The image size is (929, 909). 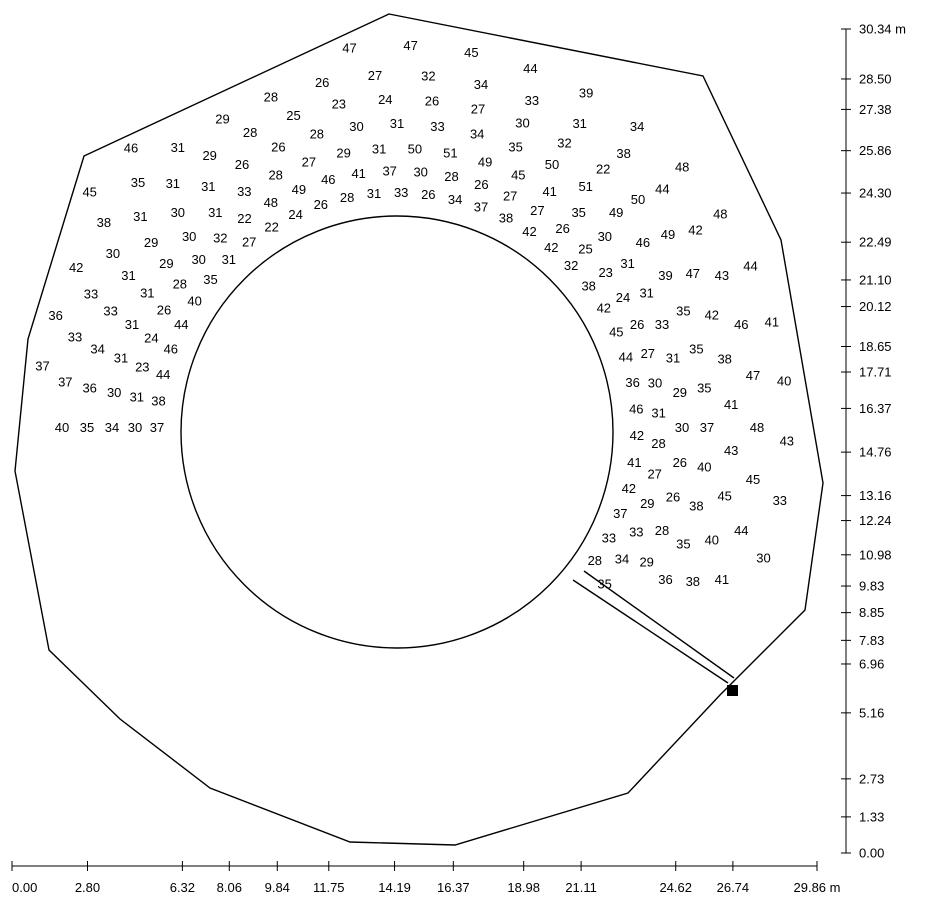 I want to click on vertical-tick-label: 25.86, so click(x=875, y=150).